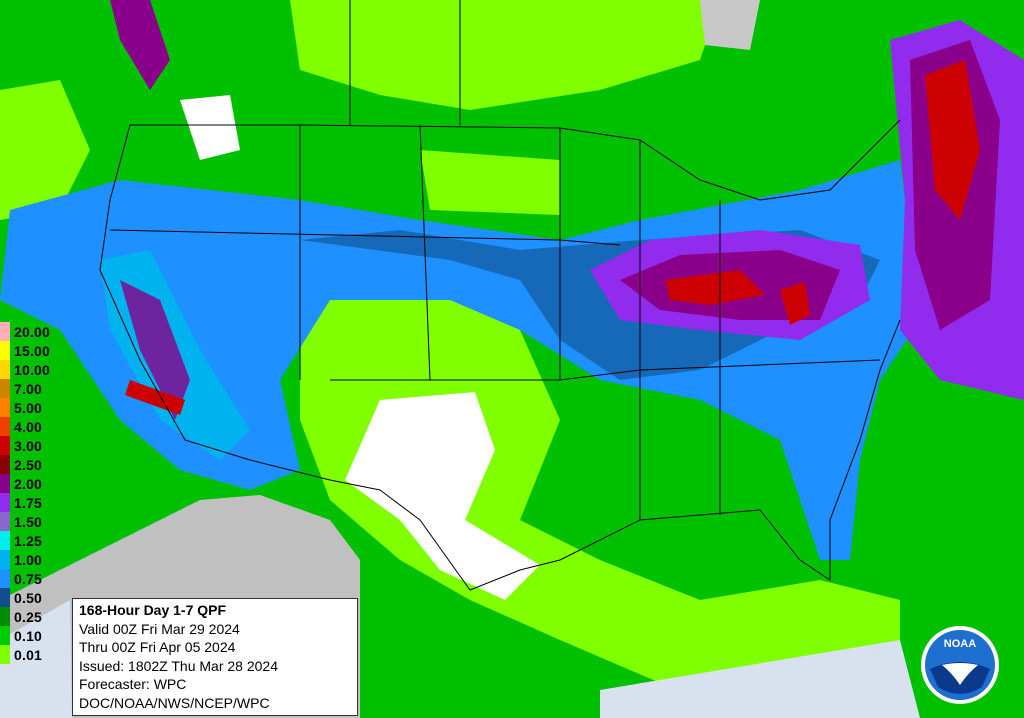 This screenshot has height=718, width=1024. I want to click on legend-item: 1.00, so click(37, 559).